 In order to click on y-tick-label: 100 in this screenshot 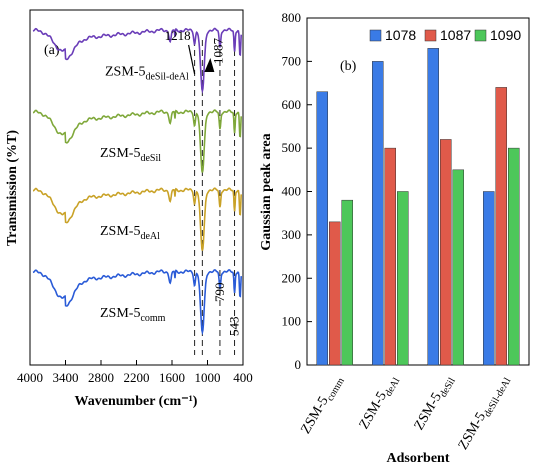, I will do `click(292, 321)`.